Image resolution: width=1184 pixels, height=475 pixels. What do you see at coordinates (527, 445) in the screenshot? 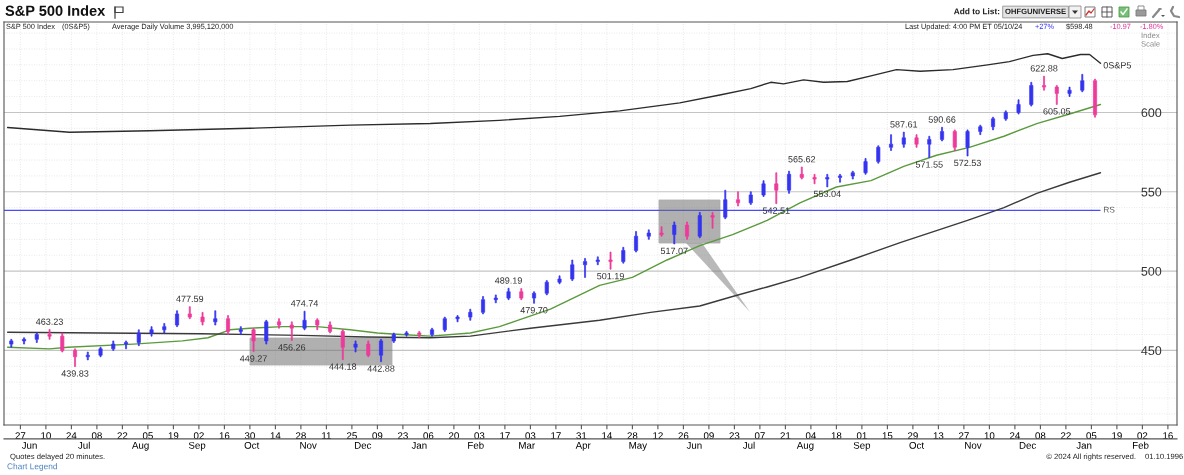
I see `x2-tick-label: Mar` at bounding box center [527, 445].